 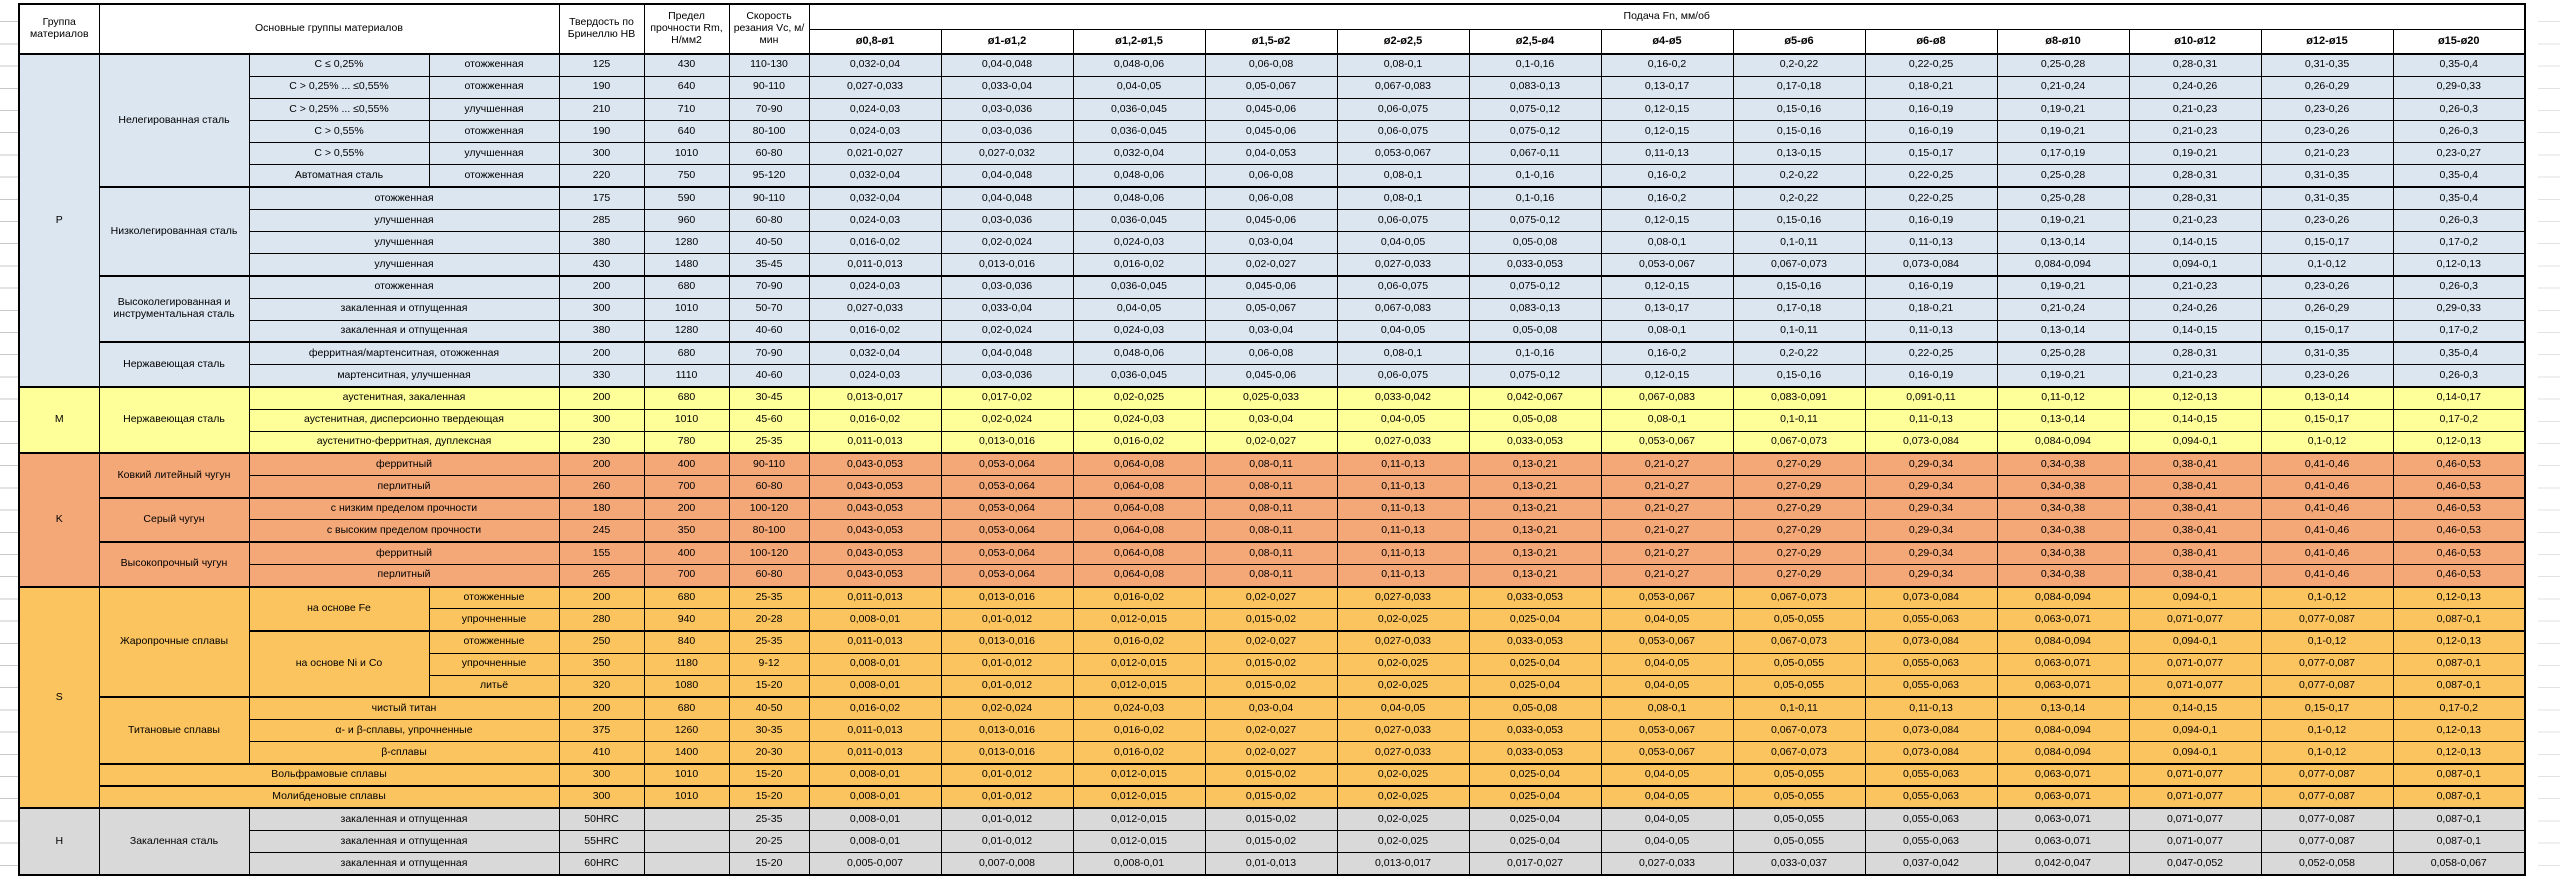 I want to click on feed-cell: 0,012-0,015, so click(x=1139, y=797).